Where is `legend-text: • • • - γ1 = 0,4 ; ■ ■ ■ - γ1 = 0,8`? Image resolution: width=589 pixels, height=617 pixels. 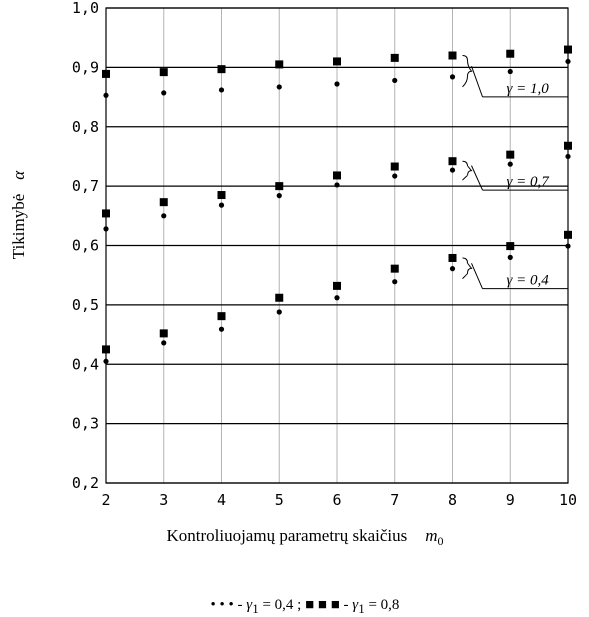 legend-text: • • • - γ1 = 0,4 ; ■ ■ ■ - γ1 = 0,8 is located at coordinates (305, 606).